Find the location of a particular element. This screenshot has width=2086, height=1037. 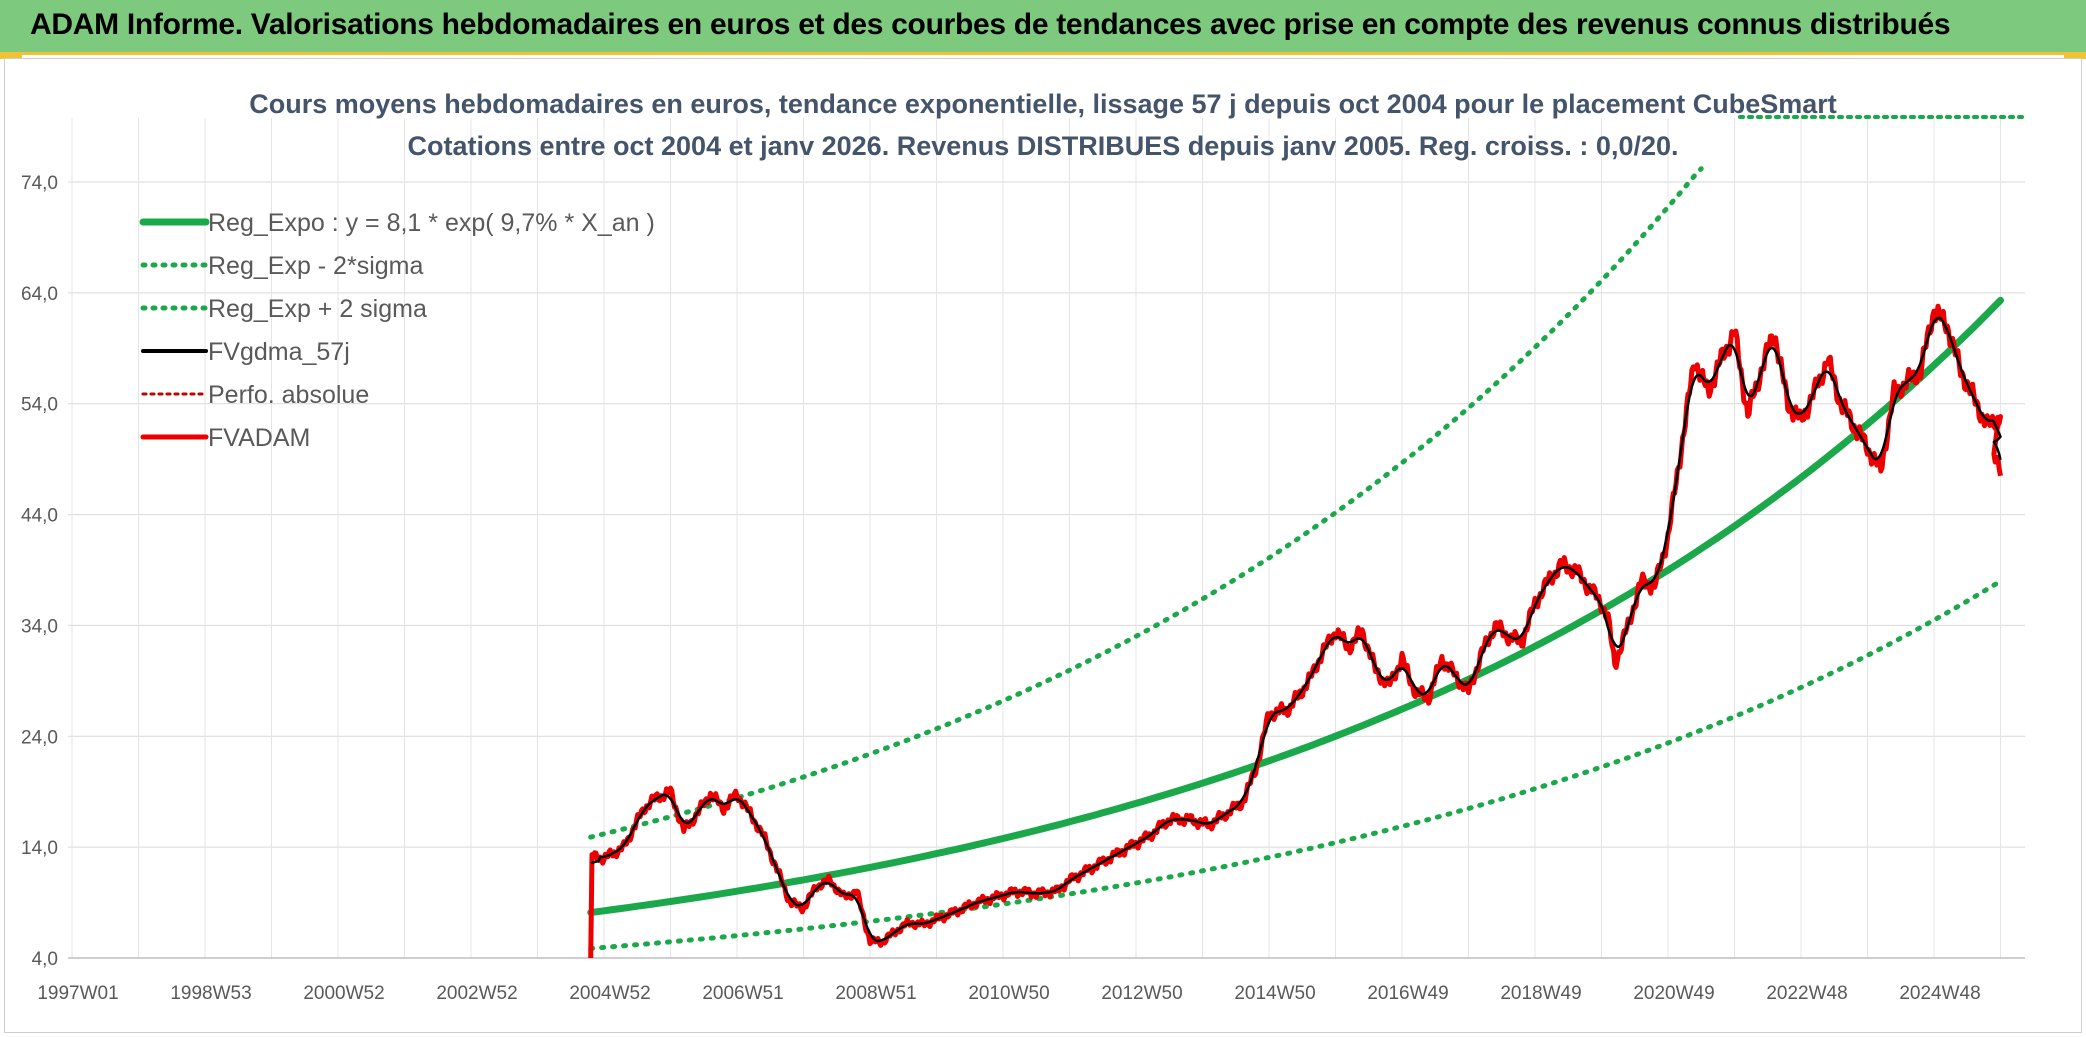

y-tick-label: 4,0 is located at coordinates (45, 959).